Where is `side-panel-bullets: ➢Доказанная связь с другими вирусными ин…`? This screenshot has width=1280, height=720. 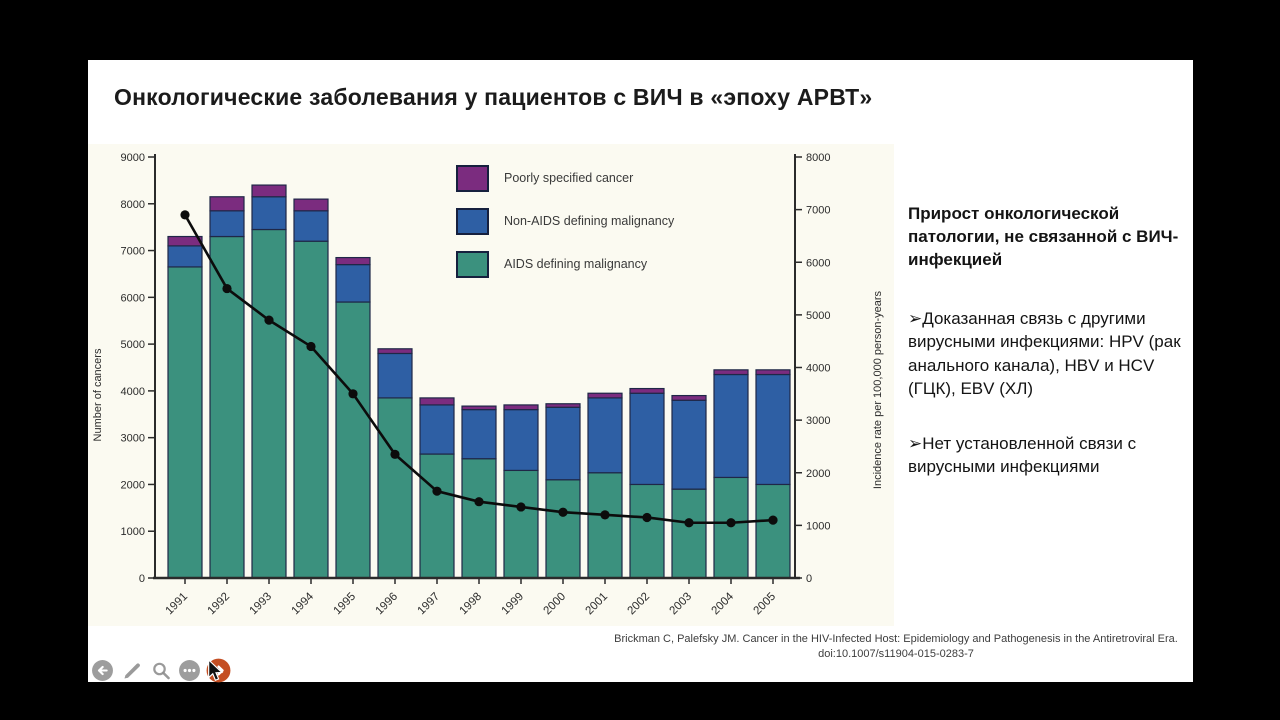 side-panel-bullets: ➢Доказанная связь с другими вирусными ин… is located at coordinates (1052, 392).